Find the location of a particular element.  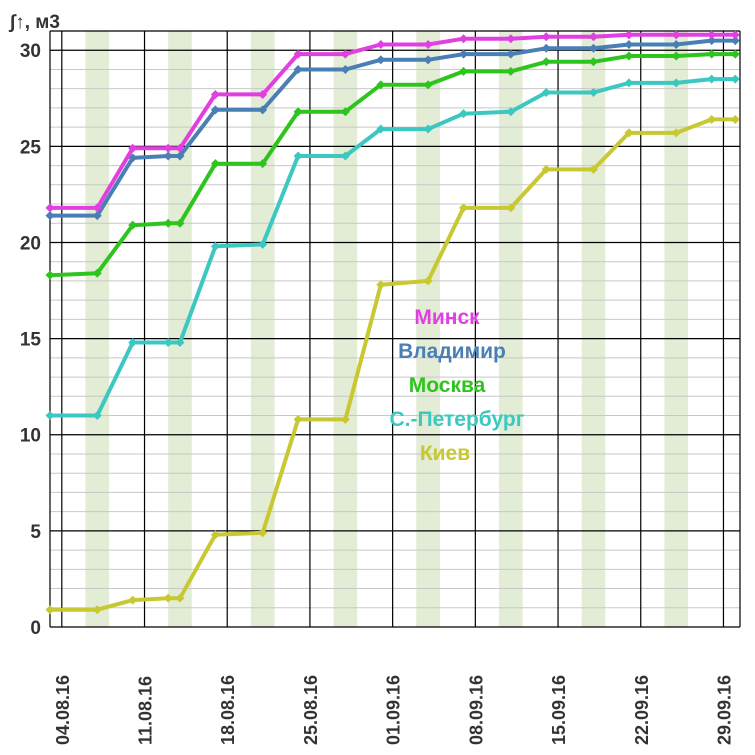

x-tick-label: 04.08.16 is located at coordinates (63, 710).